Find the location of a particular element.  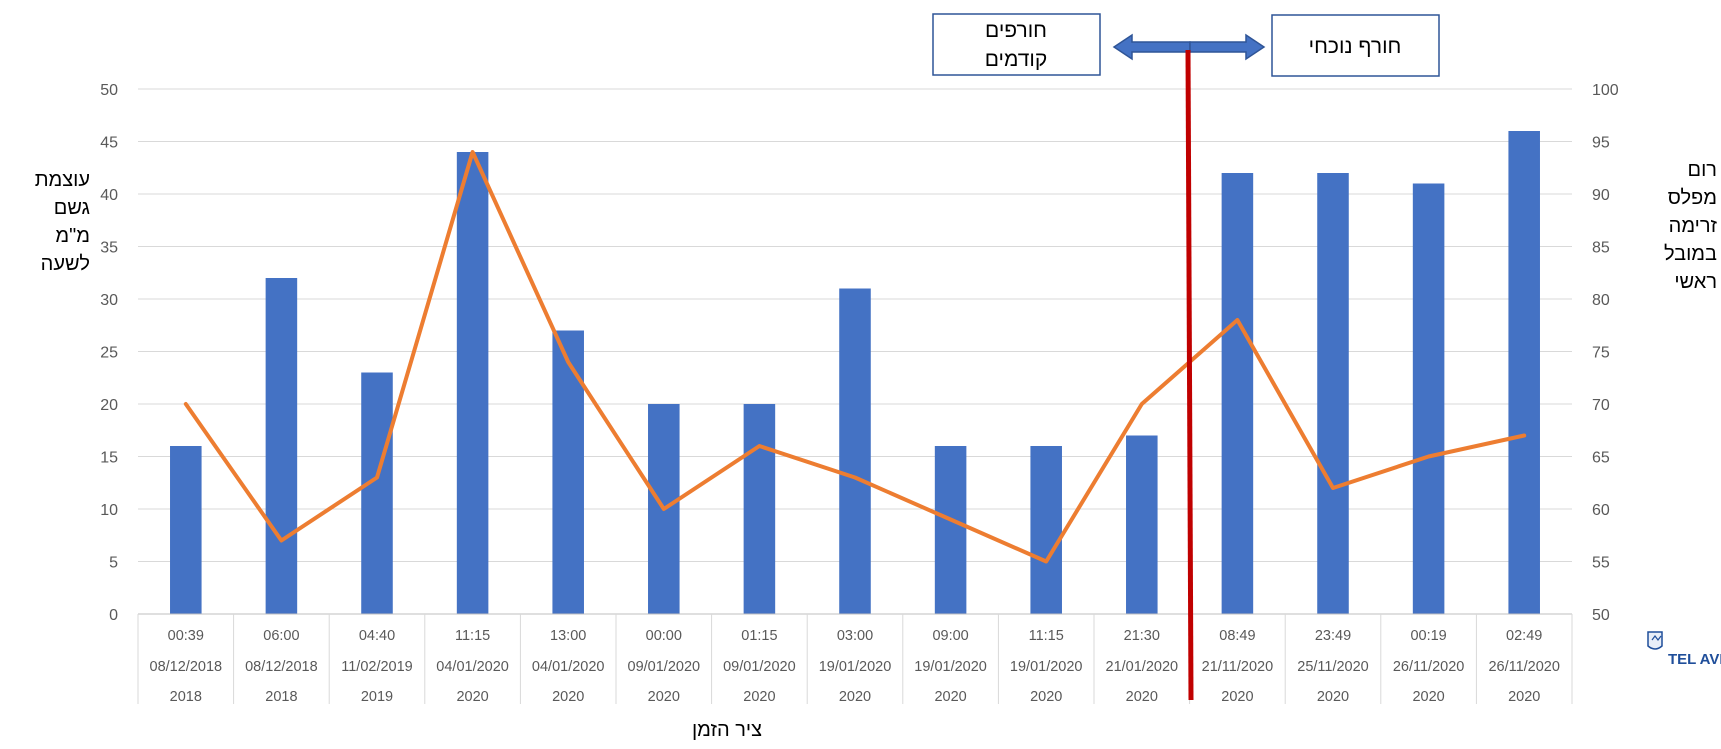

x-tick-time: 21:30 is located at coordinates (1142, 636).